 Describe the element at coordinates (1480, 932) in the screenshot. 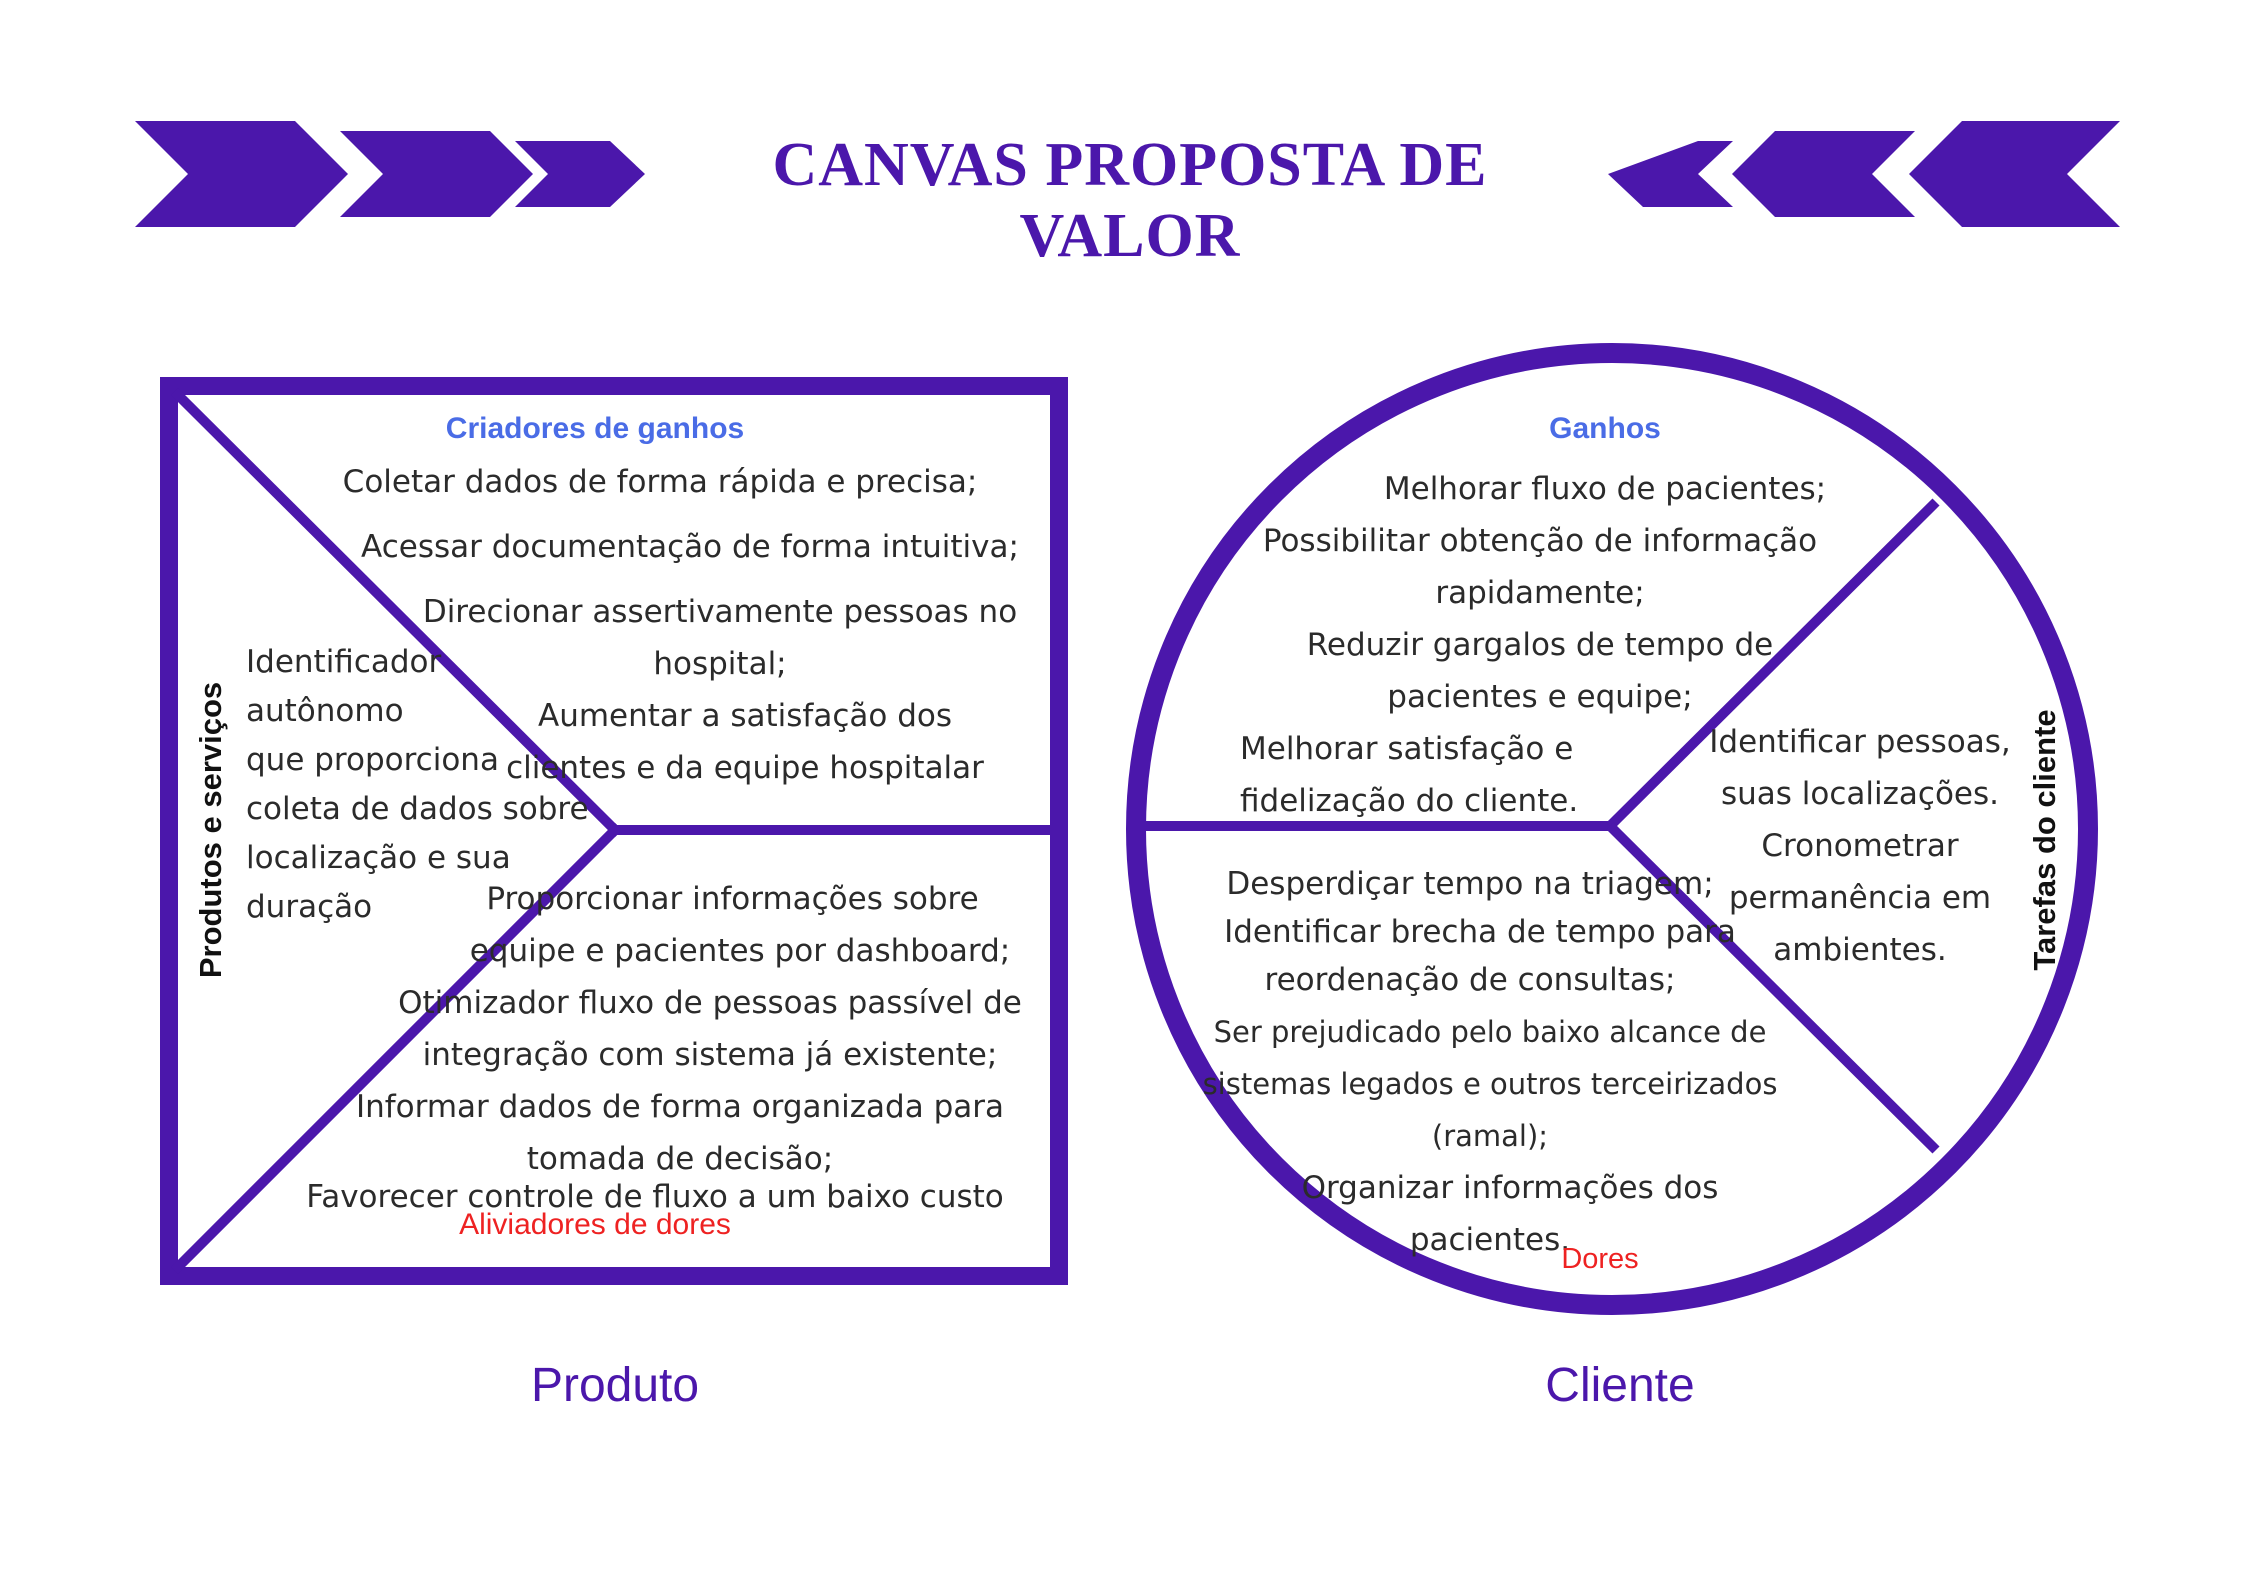

I see `pain-item: Identificar brecha de tempo para` at that location.